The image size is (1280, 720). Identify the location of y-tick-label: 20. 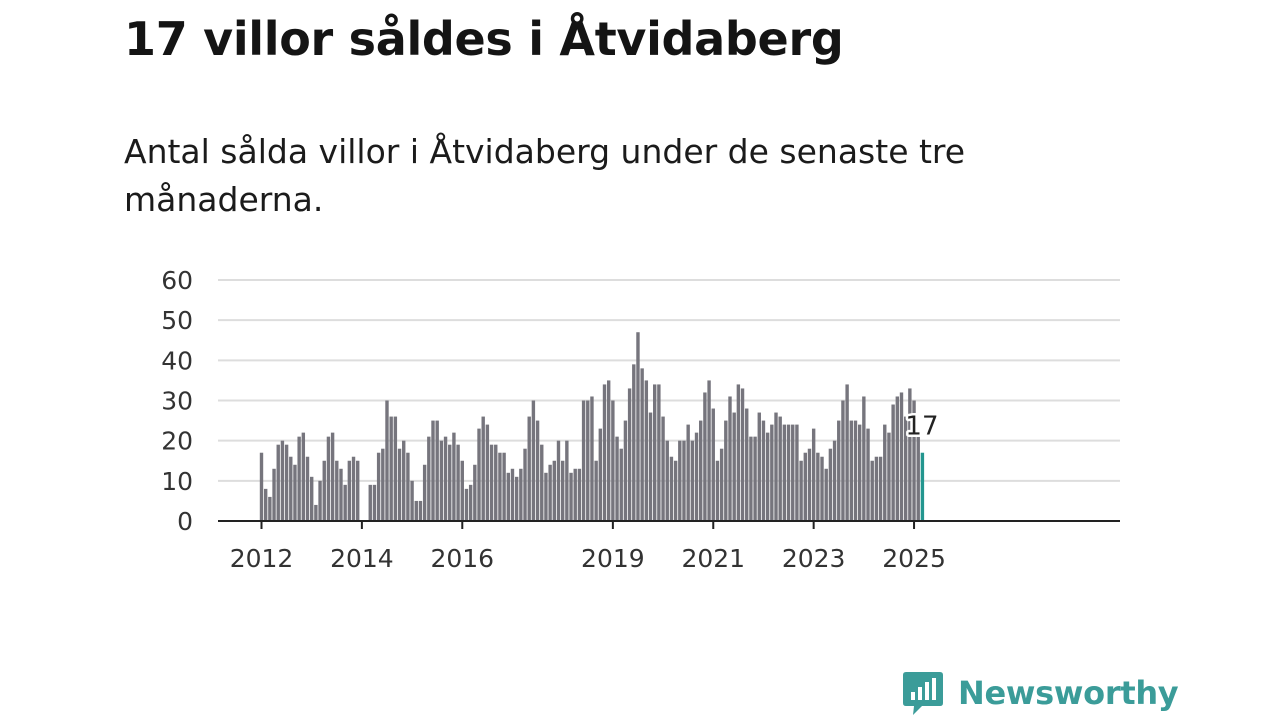
(177, 441).